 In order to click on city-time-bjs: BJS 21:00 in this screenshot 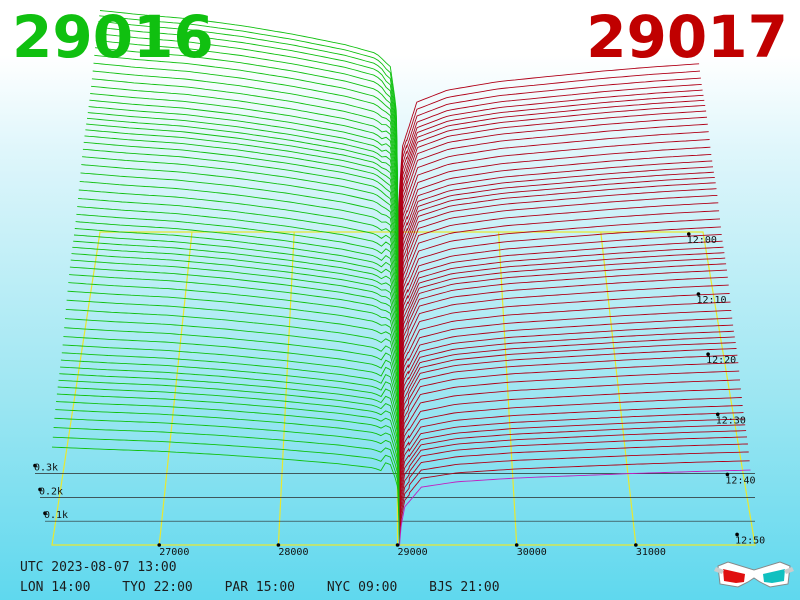, I will do `click(464, 587)`.